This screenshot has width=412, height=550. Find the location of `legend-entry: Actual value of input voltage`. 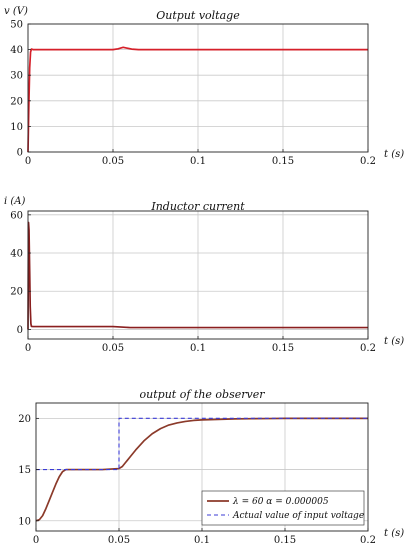

legend-entry: Actual value of input voltage is located at coordinates (298, 516).